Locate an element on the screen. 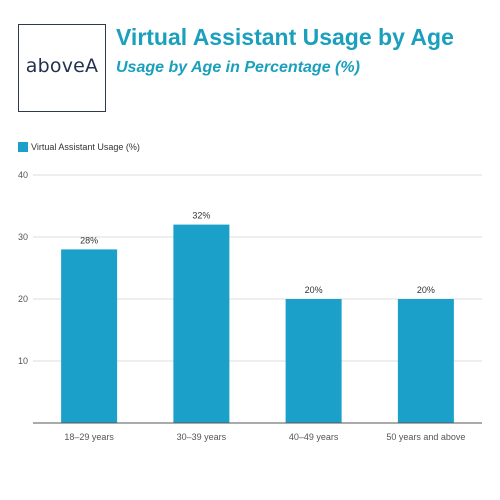 This screenshot has height=500, width=500. y-tick-label: 10 is located at coordinates (23, 361).